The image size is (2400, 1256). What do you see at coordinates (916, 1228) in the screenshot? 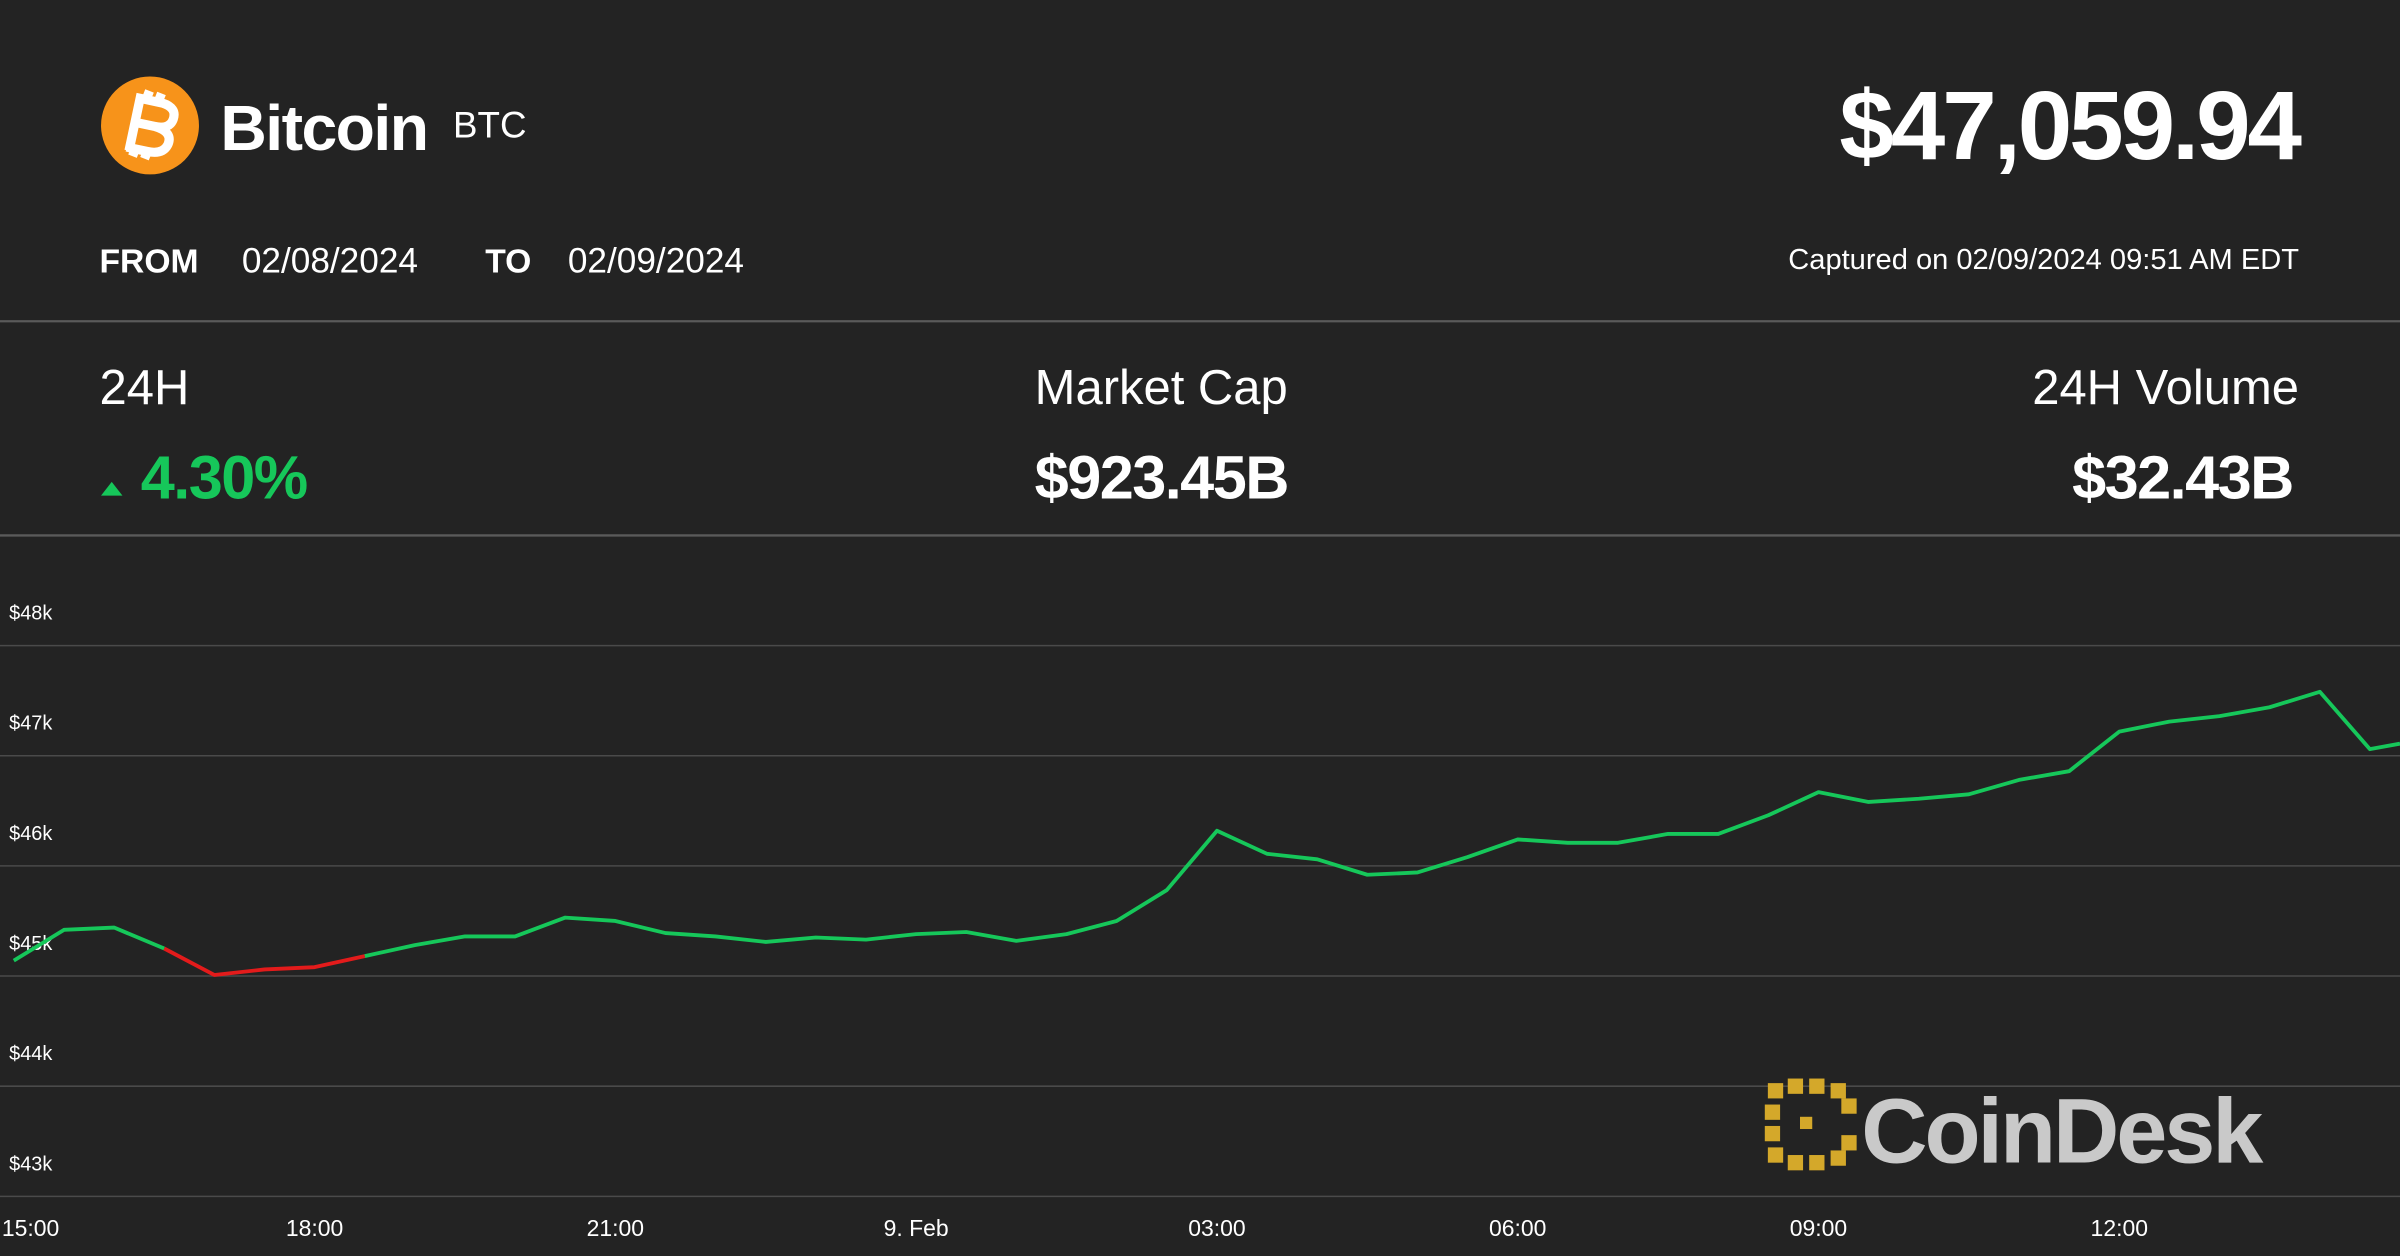
I see `x-tick-label: 9. Feb` at bounding box center [916, 1228].